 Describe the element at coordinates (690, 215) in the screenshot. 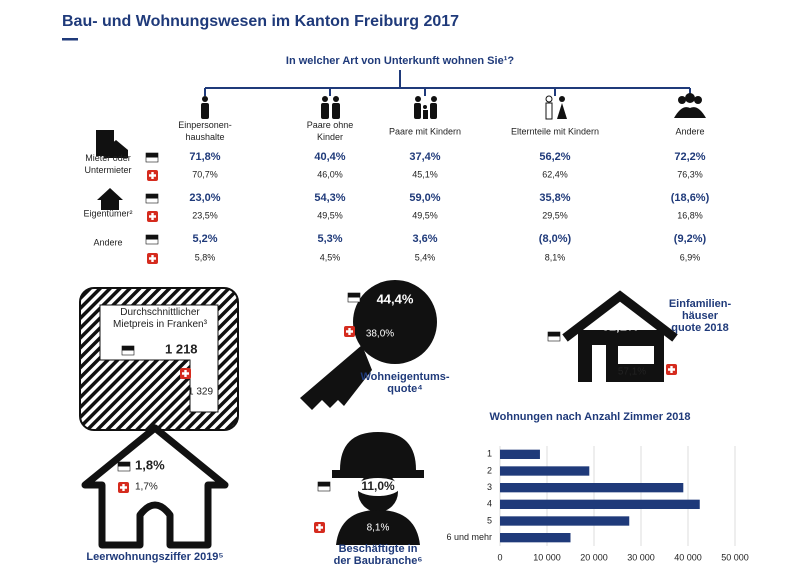

I see `value-ch: 16,8%` at that location.